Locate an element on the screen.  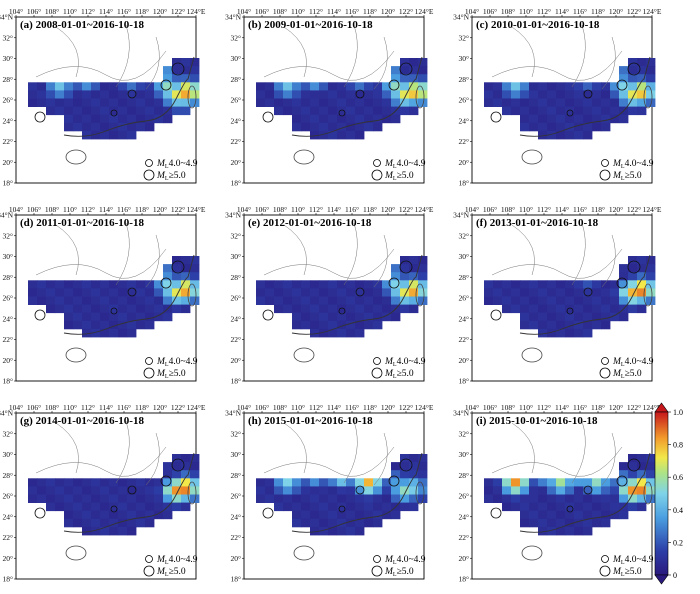
latitude-tick-label: 22° is located at coordinates (236, 141).